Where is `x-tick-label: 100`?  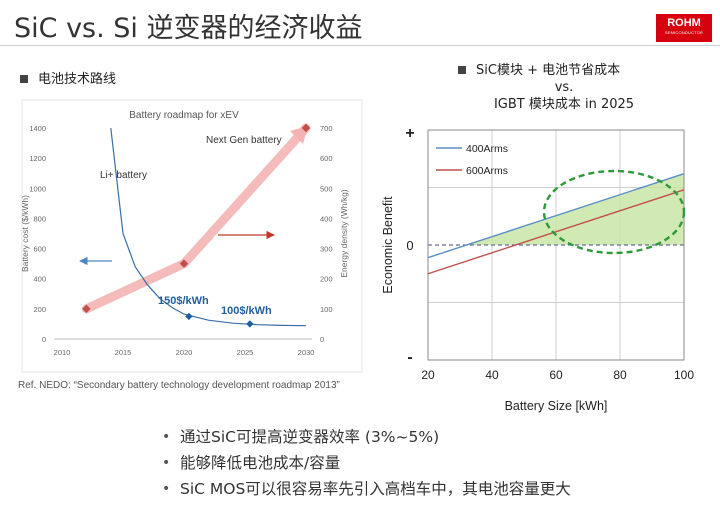 x-tick-label: 100 is located at coordinates (684, 375).